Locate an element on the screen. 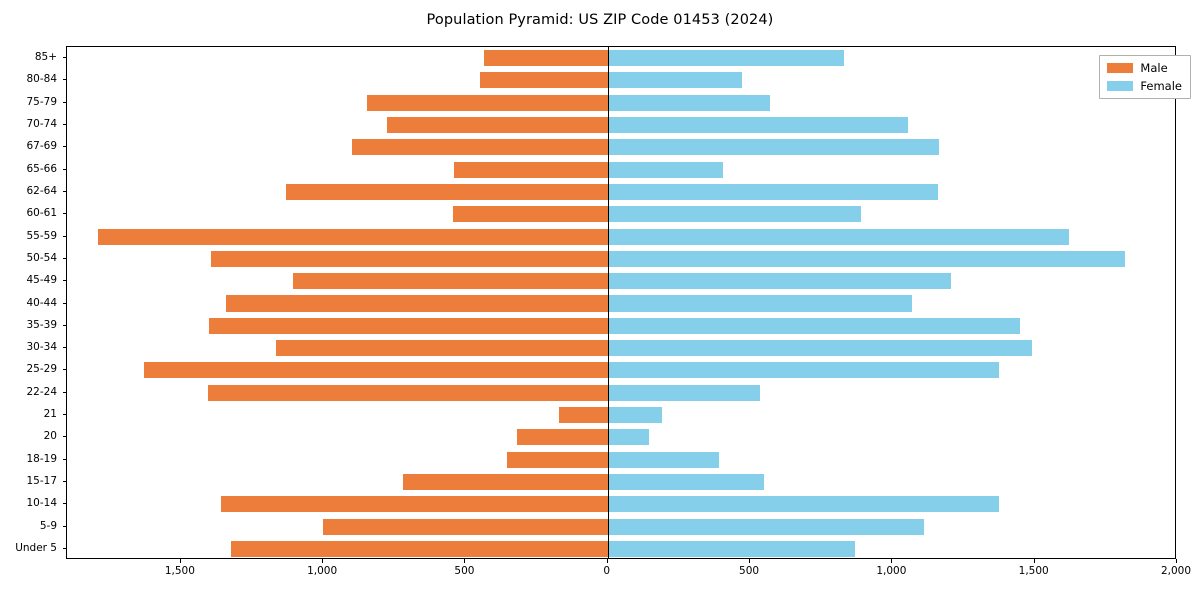  x-tick-label: 1,000 is located at coordinates (891, 571).